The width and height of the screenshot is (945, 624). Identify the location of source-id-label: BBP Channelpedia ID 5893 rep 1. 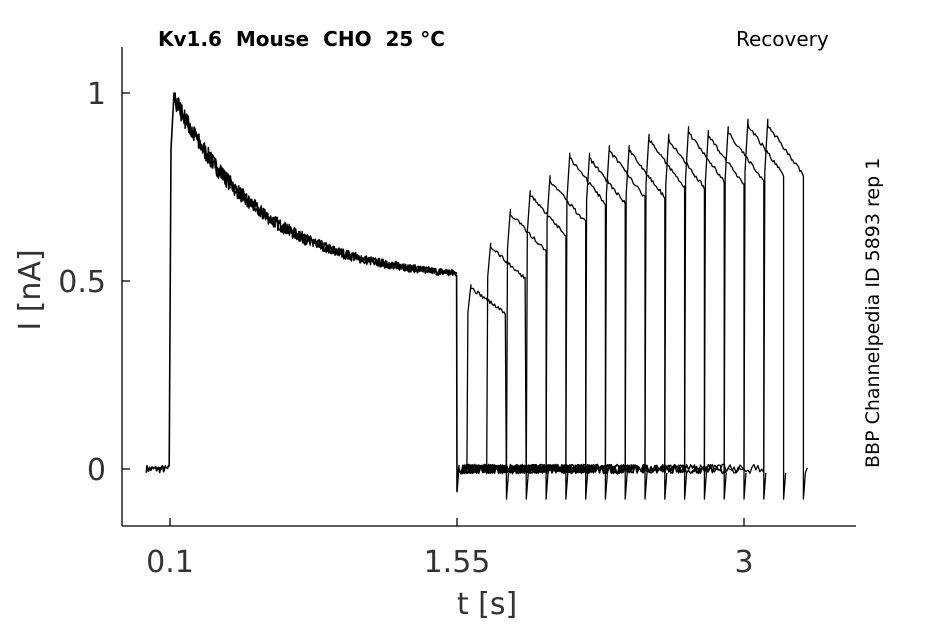
(873, 312).